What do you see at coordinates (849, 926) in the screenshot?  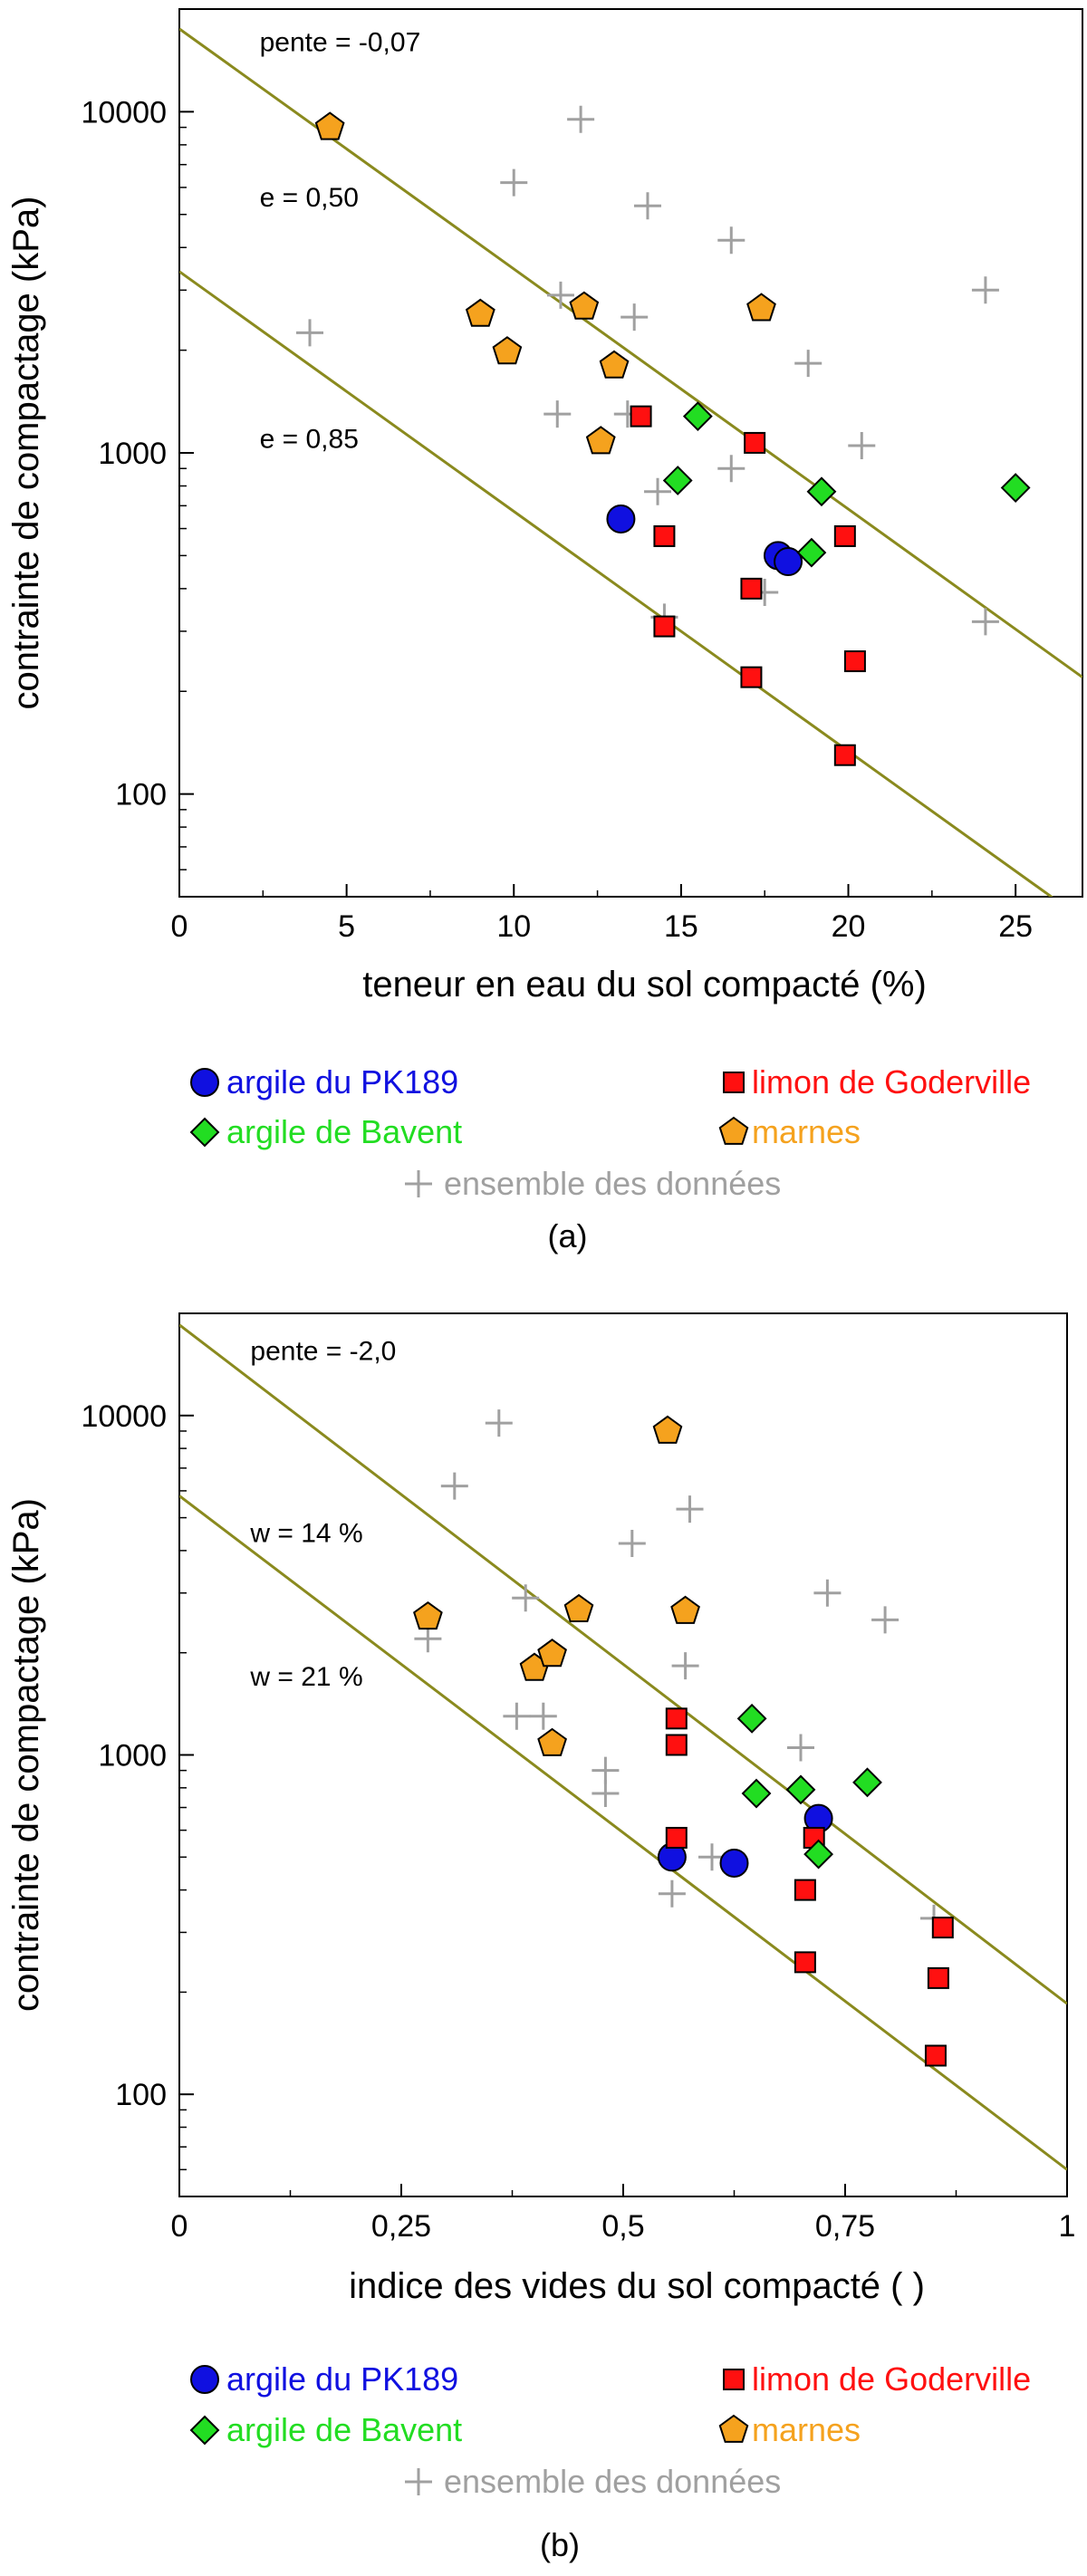 I see `x-tick-label: 20` at bounding box center [849, 926].